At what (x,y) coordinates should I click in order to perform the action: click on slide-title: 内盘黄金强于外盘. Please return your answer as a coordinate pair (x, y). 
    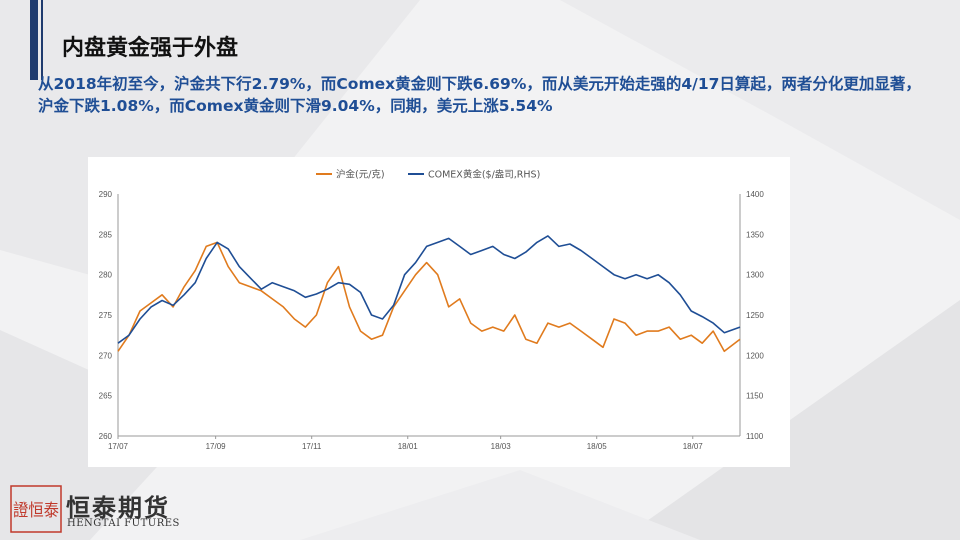
    Looking at the image, I should click on (150, 48).